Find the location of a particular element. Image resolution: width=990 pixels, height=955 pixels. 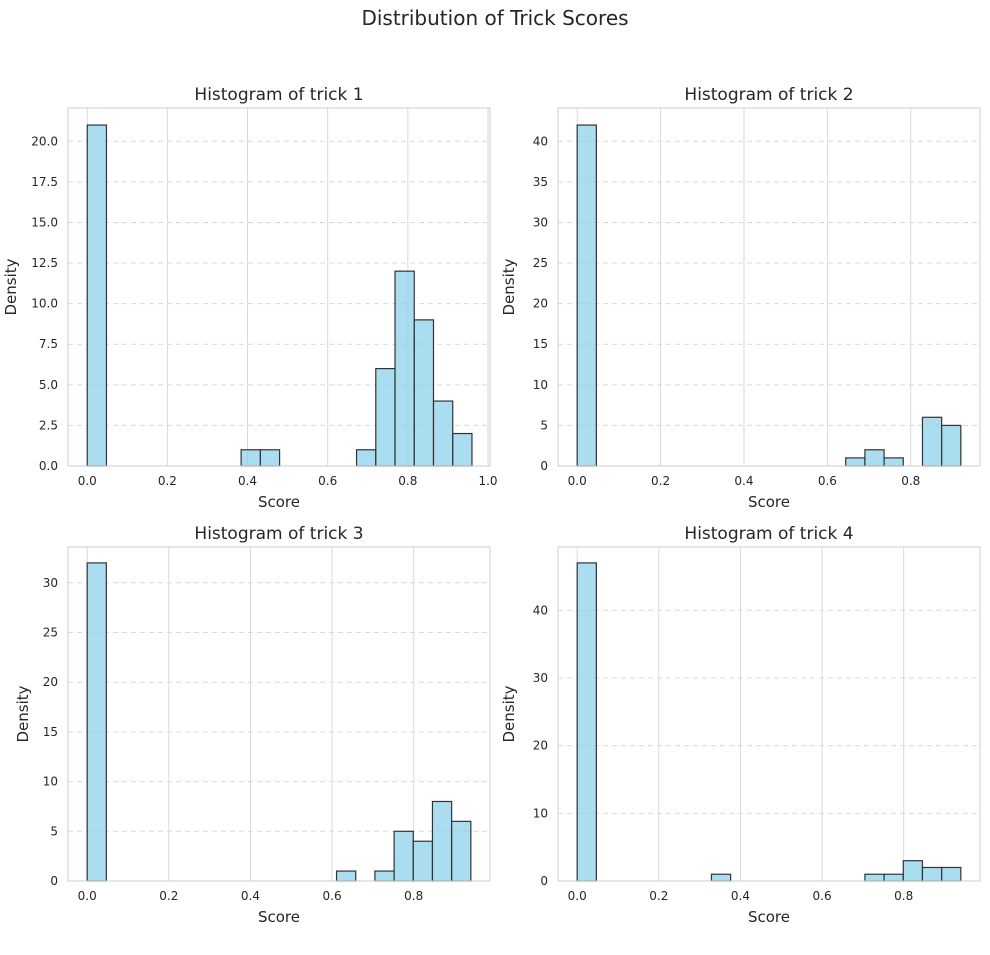

y-tick-label: 10.0 is located at coordinates (44, 304).